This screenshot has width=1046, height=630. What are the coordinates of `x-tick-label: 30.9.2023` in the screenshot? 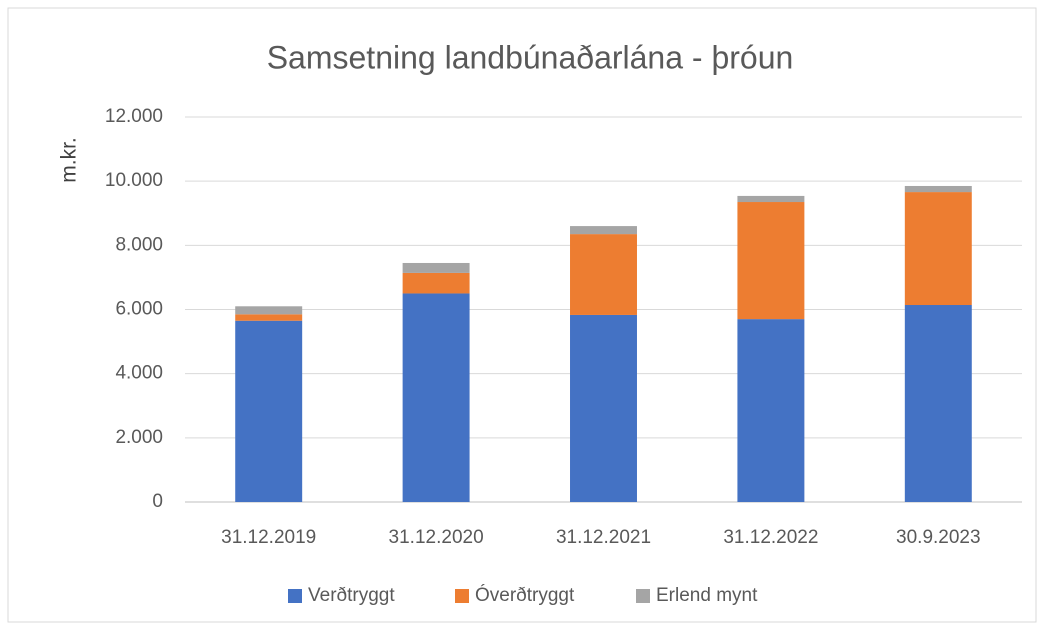 It's located at (938, 537).